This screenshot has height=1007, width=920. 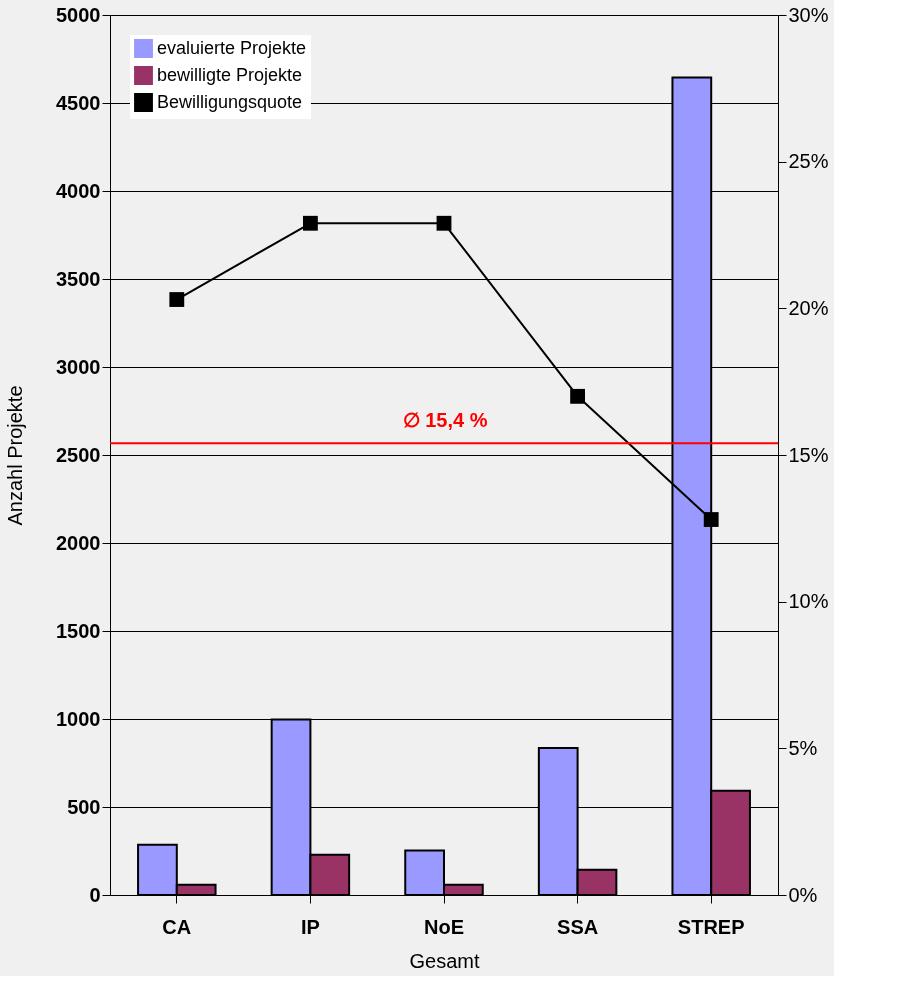 What do you see at coordinates (78, 454) in the screenshot?
I see `y-tick-label: 2500` at bounding box center [78, 454].